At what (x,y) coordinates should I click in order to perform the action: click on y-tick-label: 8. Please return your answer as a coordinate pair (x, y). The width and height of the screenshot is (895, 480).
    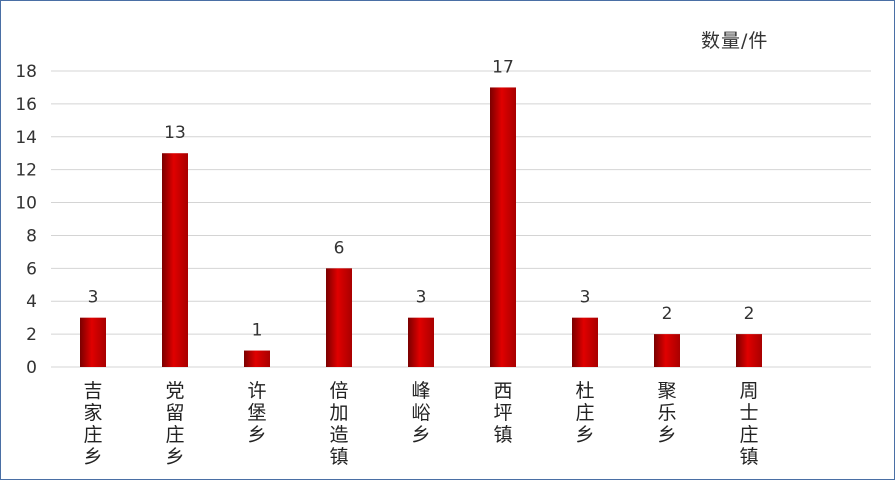
    Looking at the image, I should click on (31, 236).